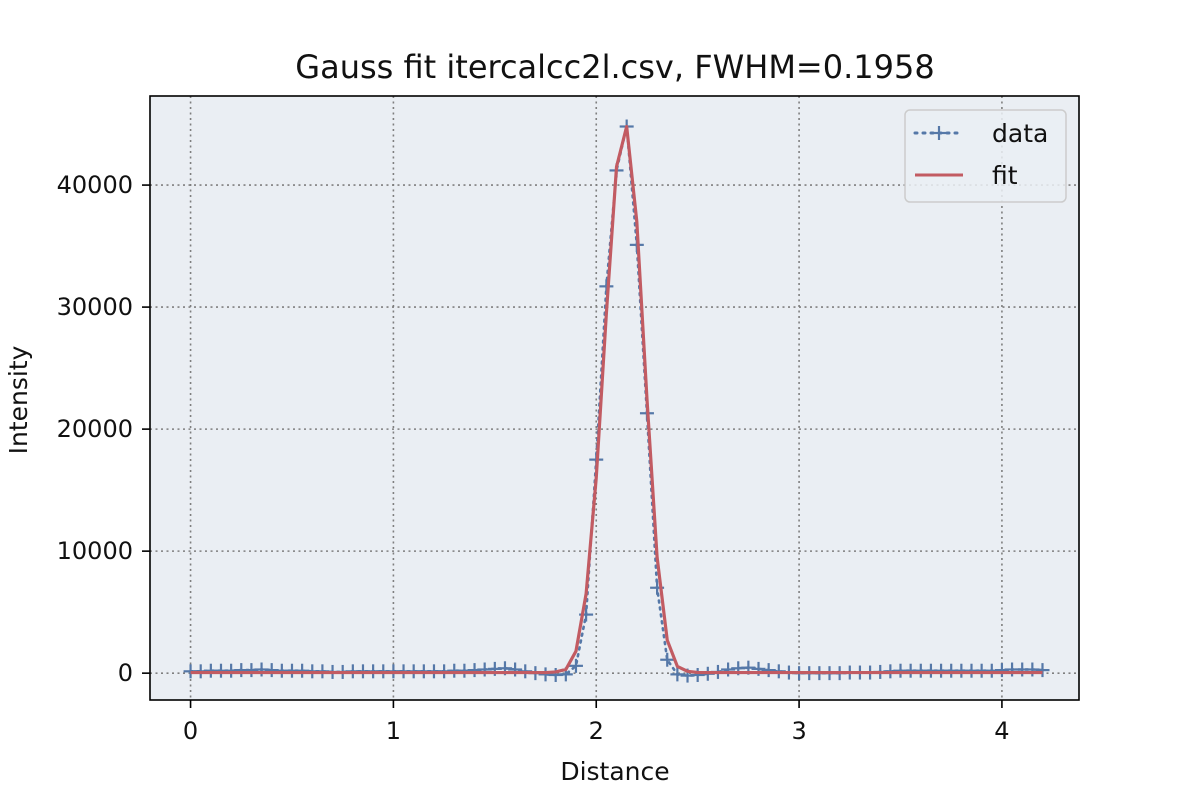  What do you see at coordinates (596, 731) in the screenshot?
I see `x-tick-label: 2` at bounding box center [596, 731].